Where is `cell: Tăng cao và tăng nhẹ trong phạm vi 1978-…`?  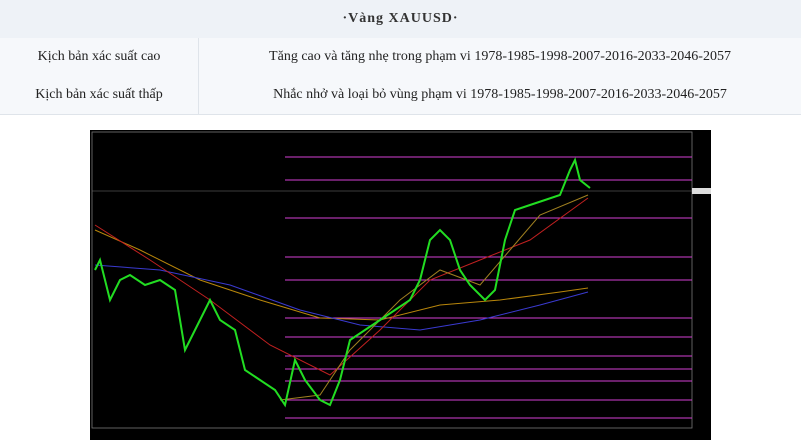
cell: Tăng cao và tăng nhẹ trong phạm vi 1978-… is located at coordinates (500, 56).